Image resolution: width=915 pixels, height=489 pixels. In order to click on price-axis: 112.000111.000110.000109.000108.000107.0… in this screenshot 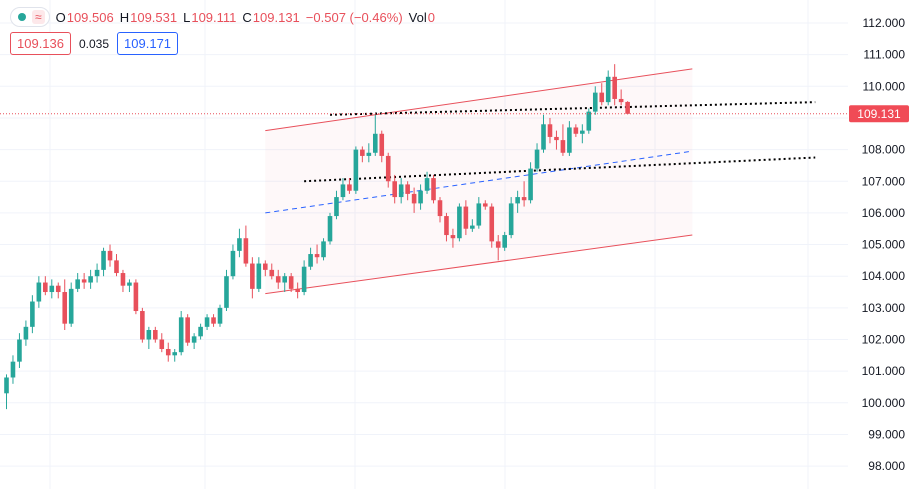, I will do `click(884, 244)`.